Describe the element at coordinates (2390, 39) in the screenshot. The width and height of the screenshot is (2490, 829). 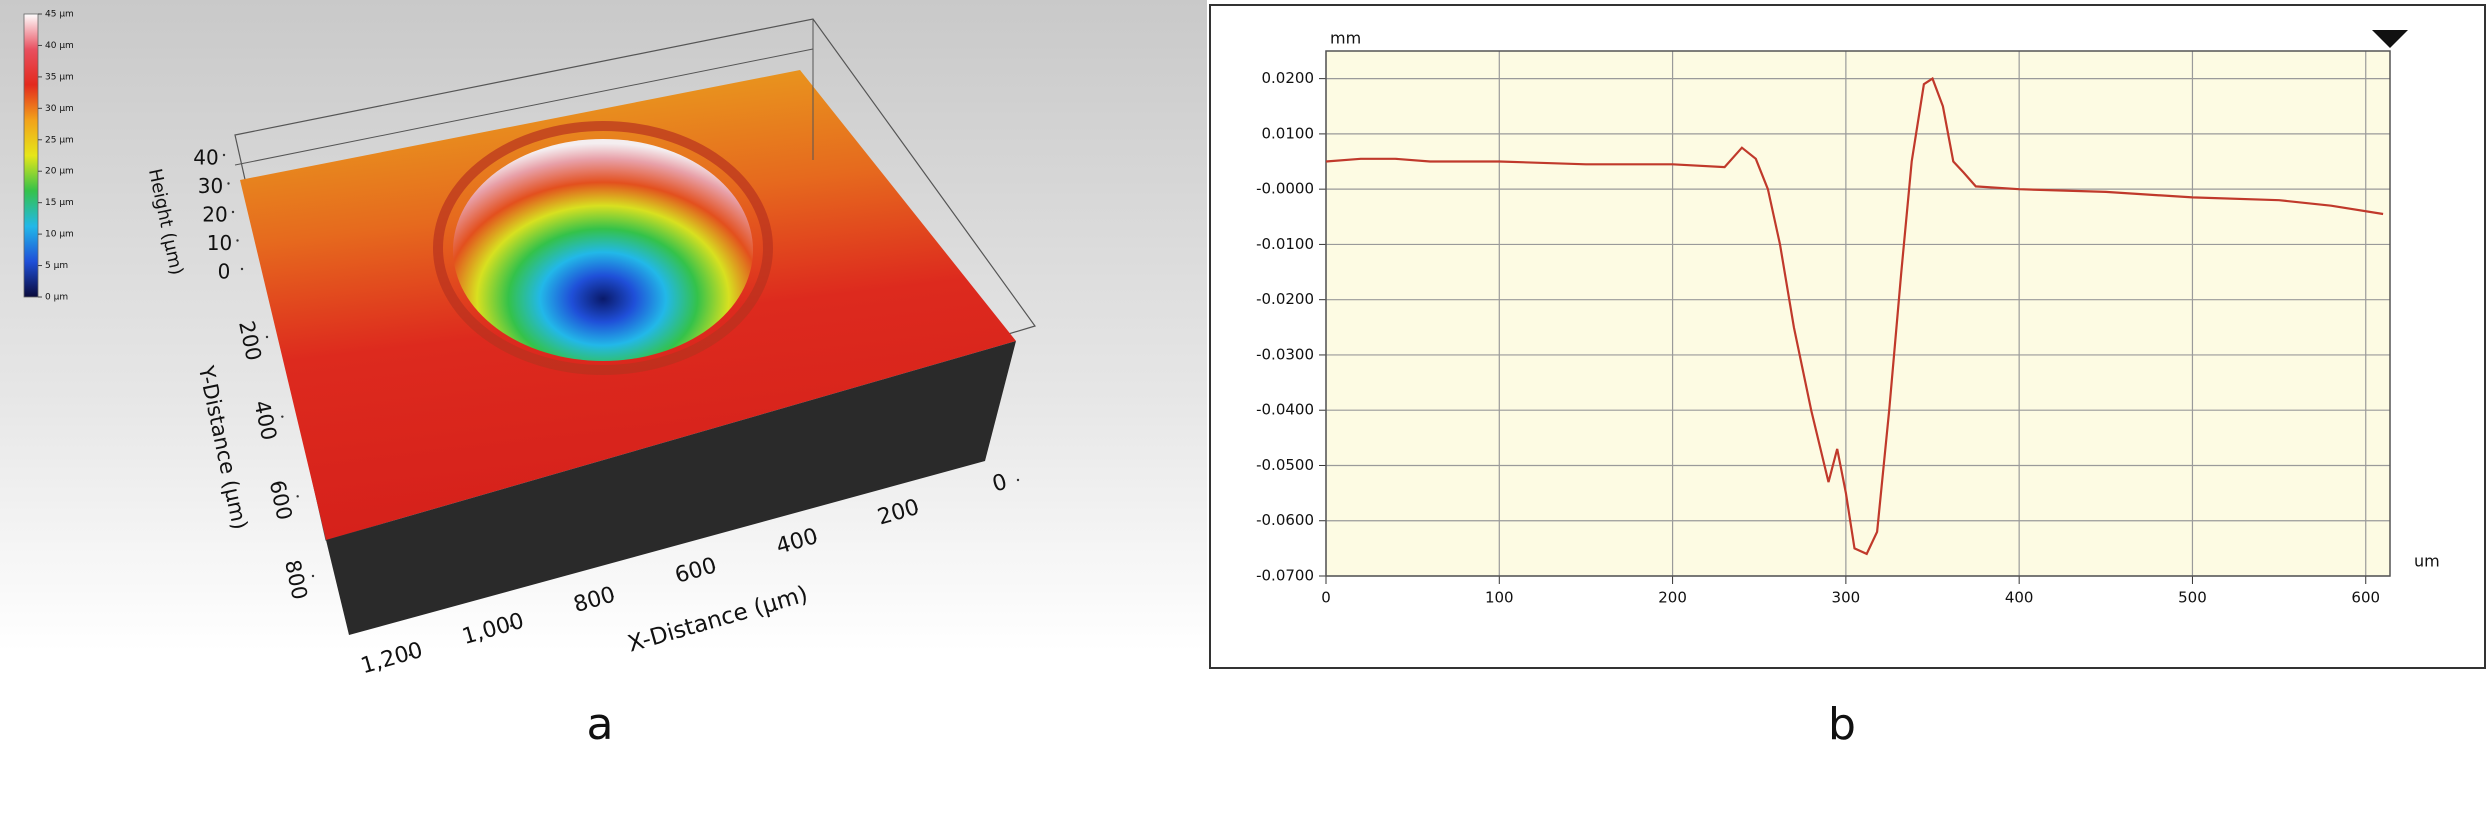
I see `marker-triangle` at that location.